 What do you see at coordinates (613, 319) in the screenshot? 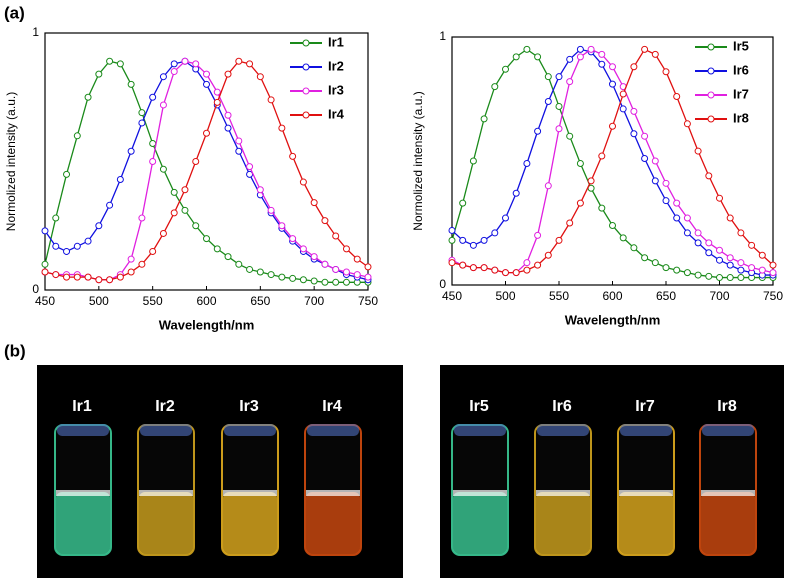
I see `x-axis-label: Wavelength/nm` at bounding box center [613, 319].